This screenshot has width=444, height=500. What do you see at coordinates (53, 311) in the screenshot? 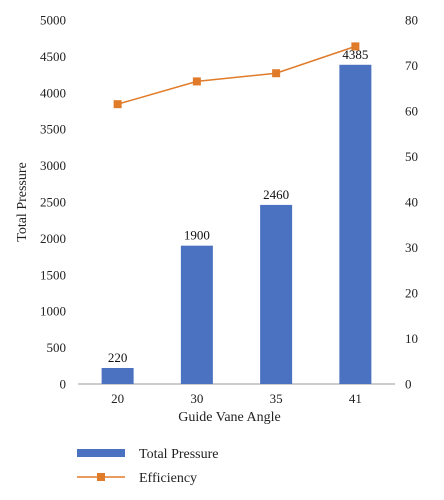
I see `left-y-tick-label: 1000` at bounding box center [53, 311].